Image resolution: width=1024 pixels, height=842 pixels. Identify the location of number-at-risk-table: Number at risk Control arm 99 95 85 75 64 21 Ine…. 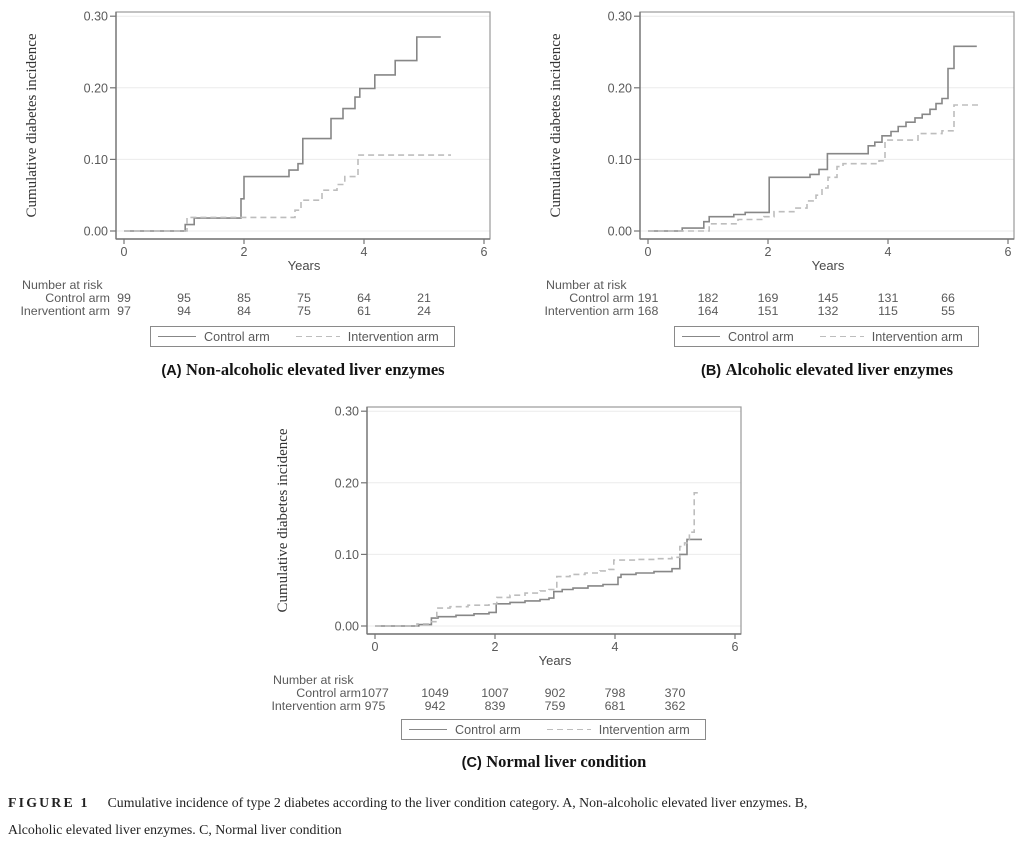
(266, 300).